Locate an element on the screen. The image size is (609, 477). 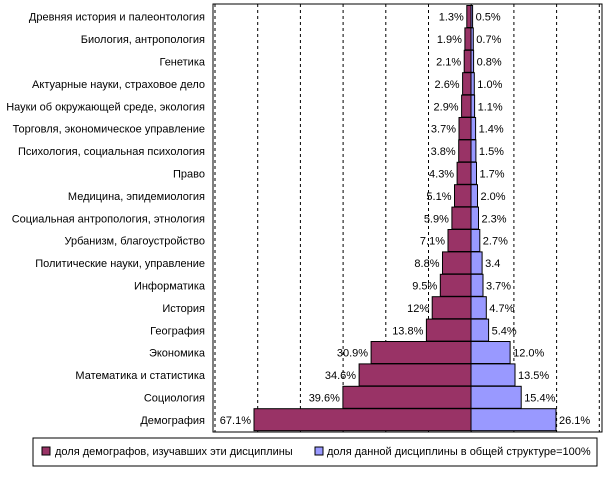
value-label-left: 5.9% is located at coordinates (436, 219).